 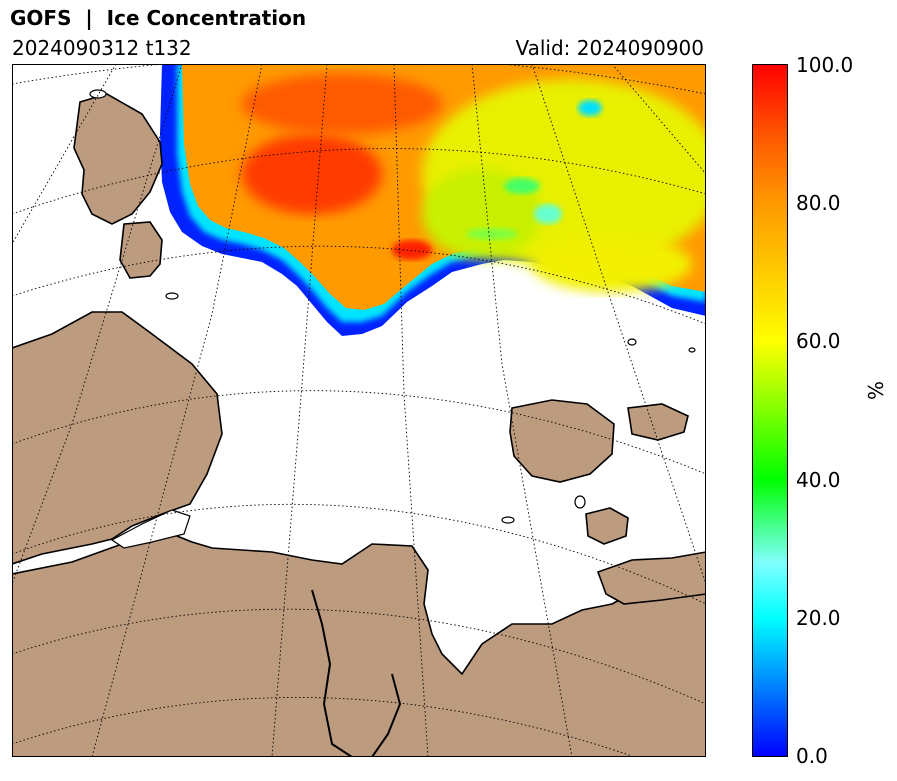 What do you see at coordinates (812, 756) in the screenshot?
I see `colorbar-tick-0: 0.0` at bounding box center [812, 756].